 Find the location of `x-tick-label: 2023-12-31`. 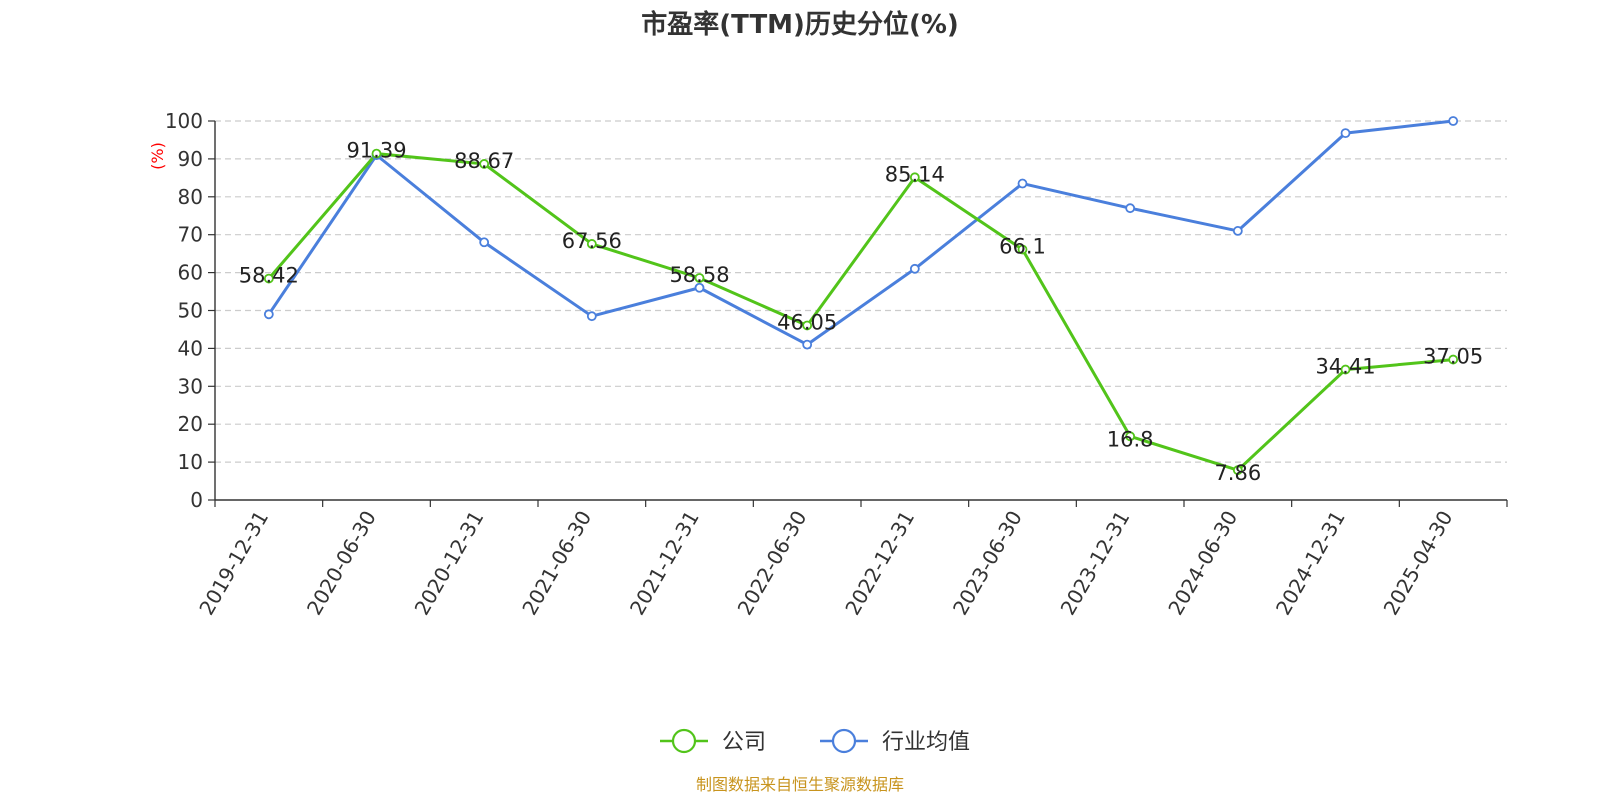

x-tick-label: 2023-12-31 is located at coordinates (1095, 563).